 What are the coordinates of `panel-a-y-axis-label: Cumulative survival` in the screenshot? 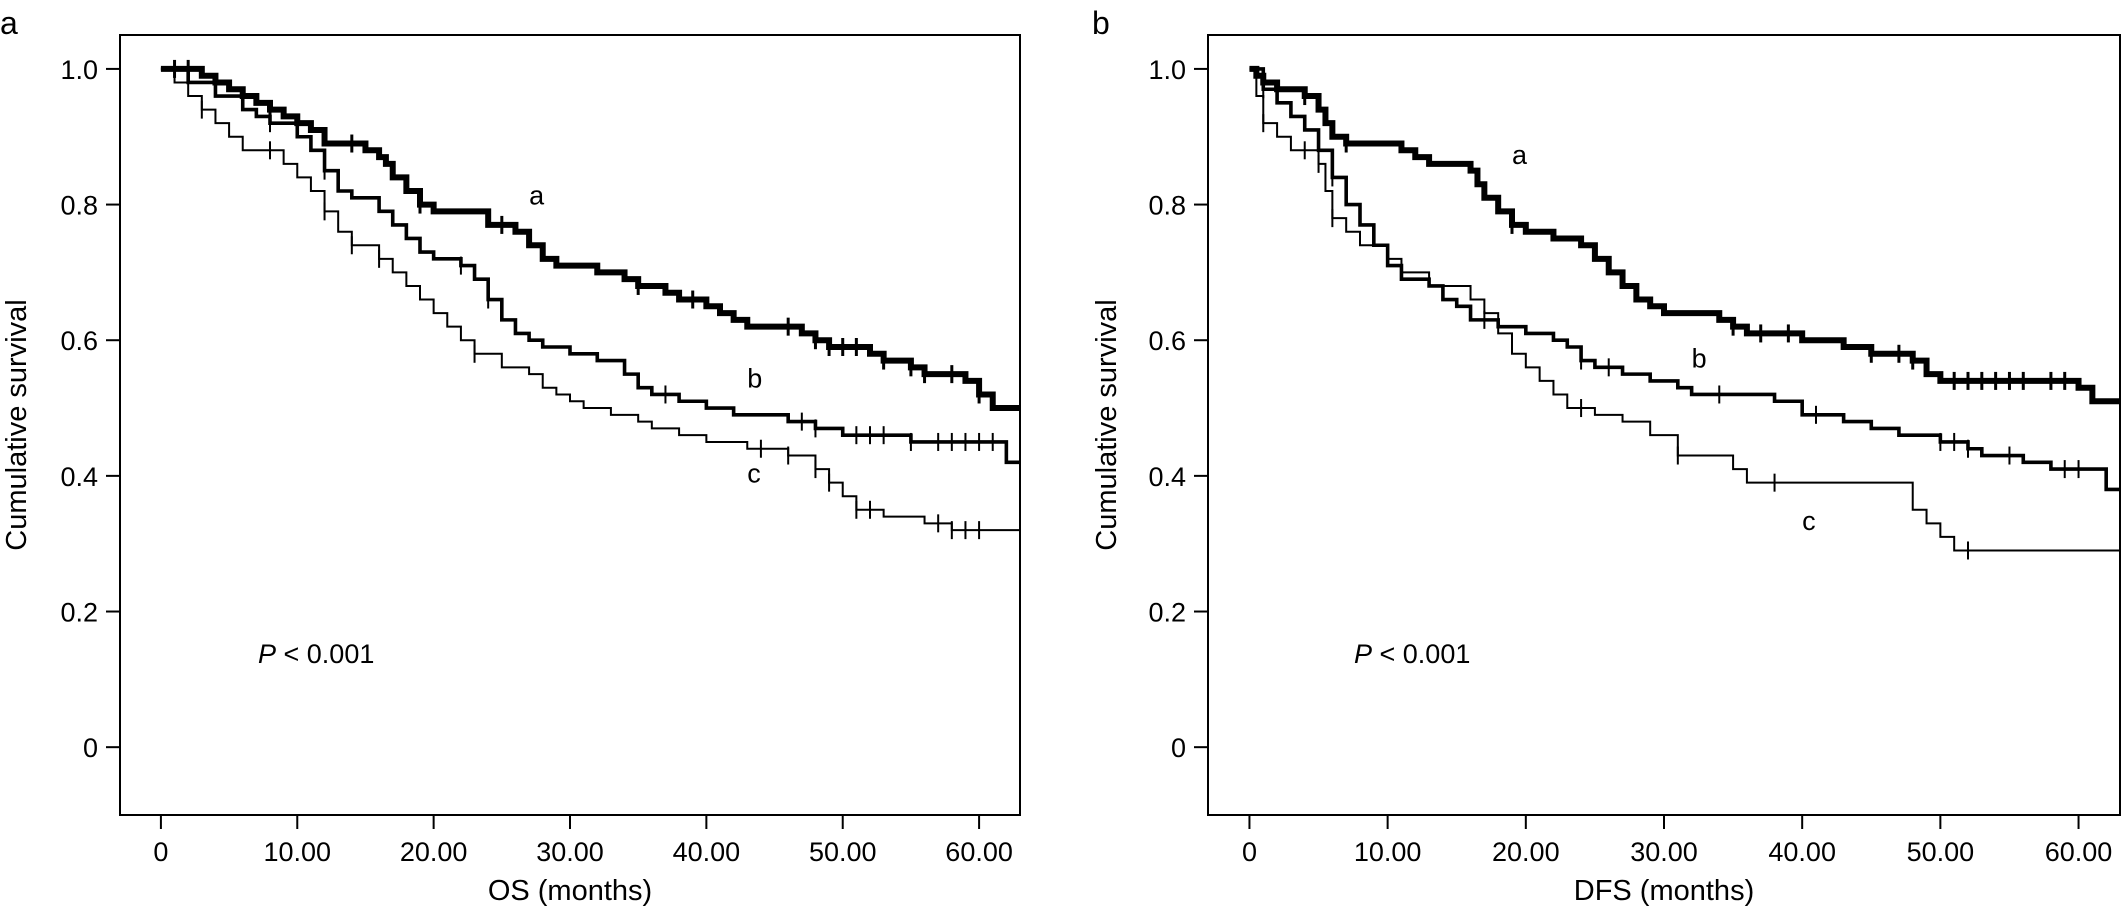 It's located at (17, 424).